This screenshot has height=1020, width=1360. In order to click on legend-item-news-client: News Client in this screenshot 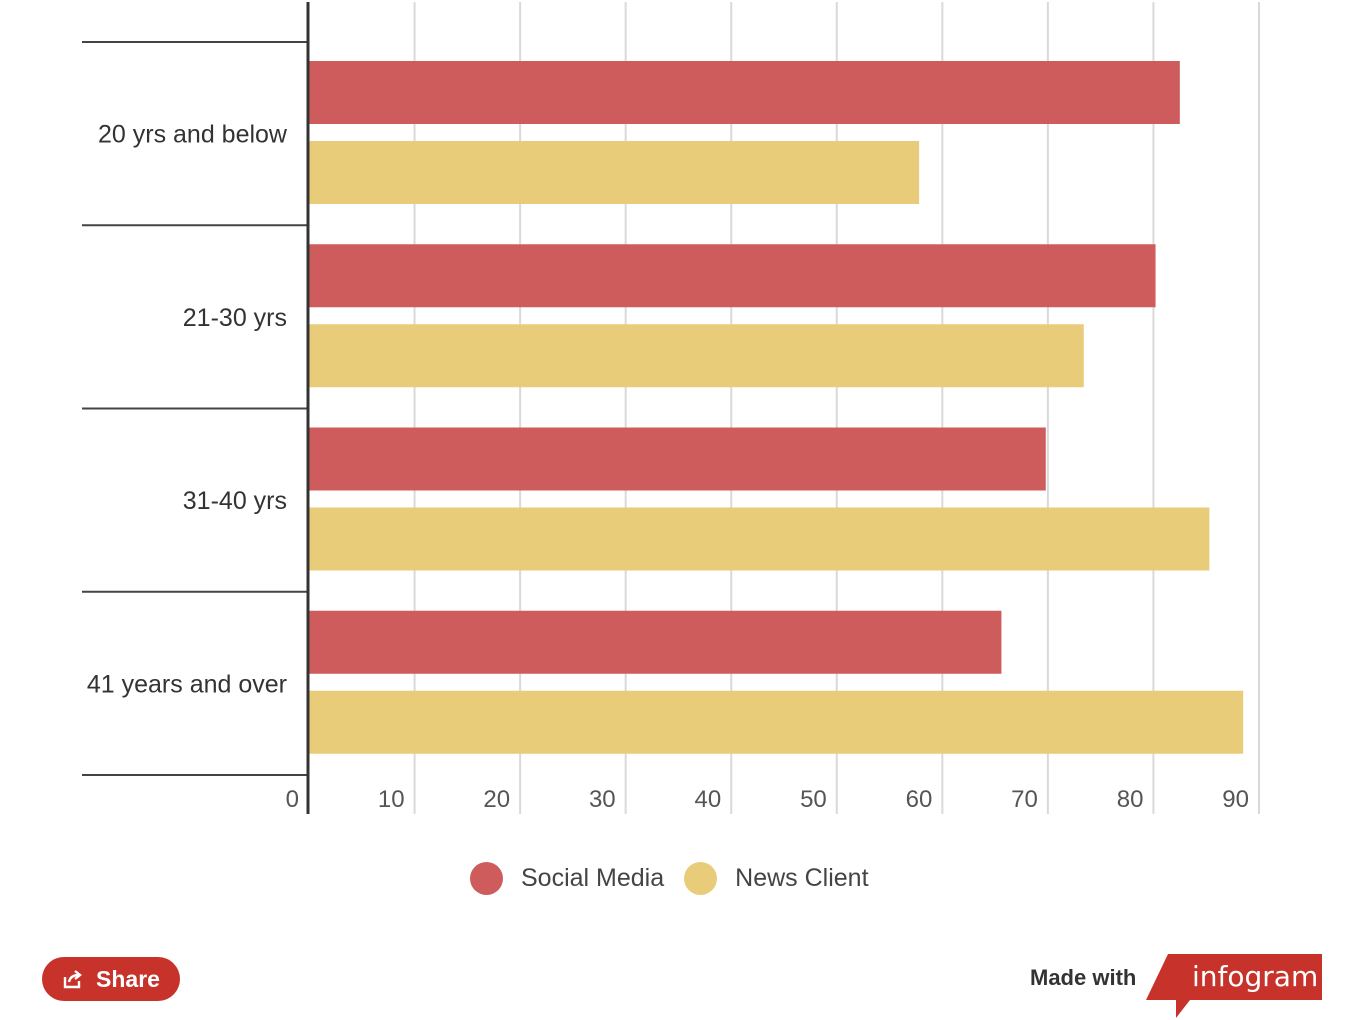, I will do `click(776, 878)`.